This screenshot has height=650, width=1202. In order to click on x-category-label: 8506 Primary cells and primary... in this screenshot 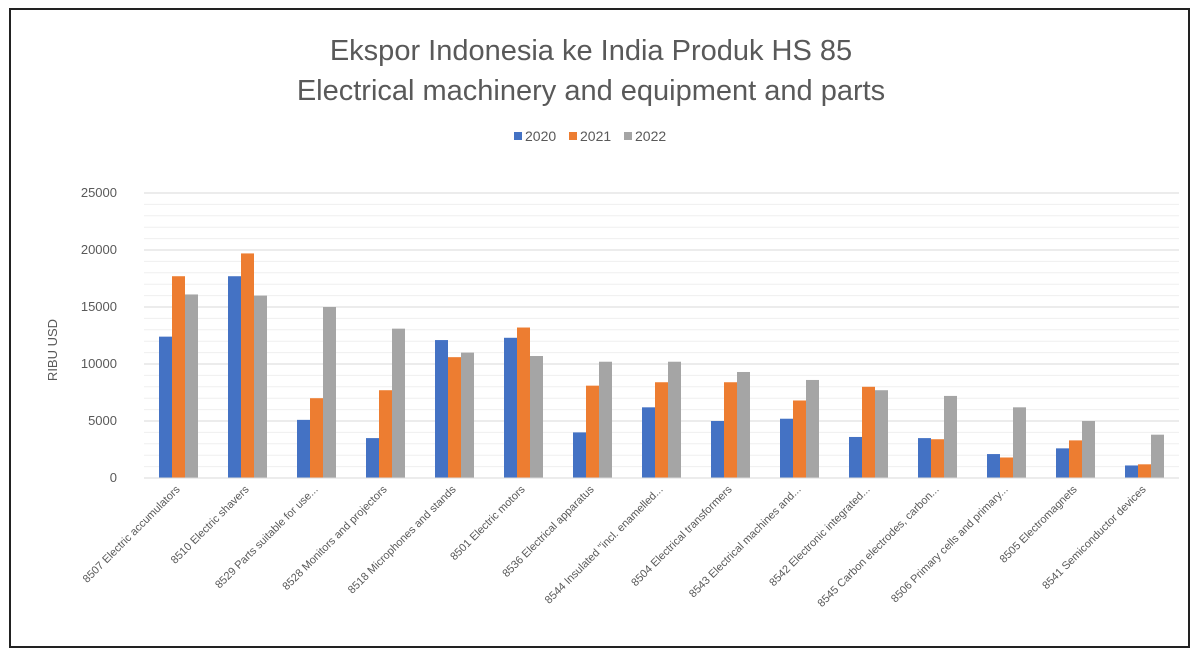, I will do `click(950, 545)`.